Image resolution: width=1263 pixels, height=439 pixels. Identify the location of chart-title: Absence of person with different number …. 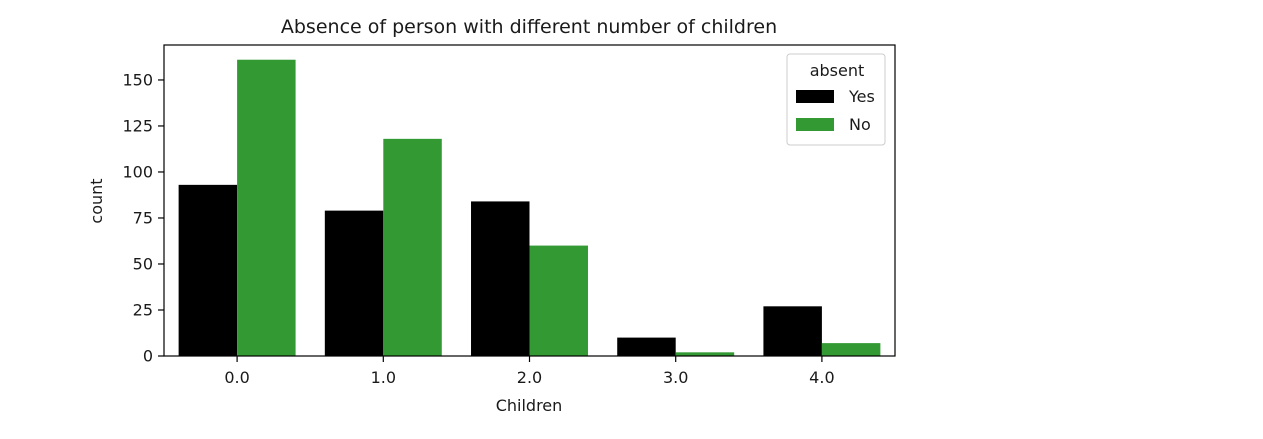
(529, 27).